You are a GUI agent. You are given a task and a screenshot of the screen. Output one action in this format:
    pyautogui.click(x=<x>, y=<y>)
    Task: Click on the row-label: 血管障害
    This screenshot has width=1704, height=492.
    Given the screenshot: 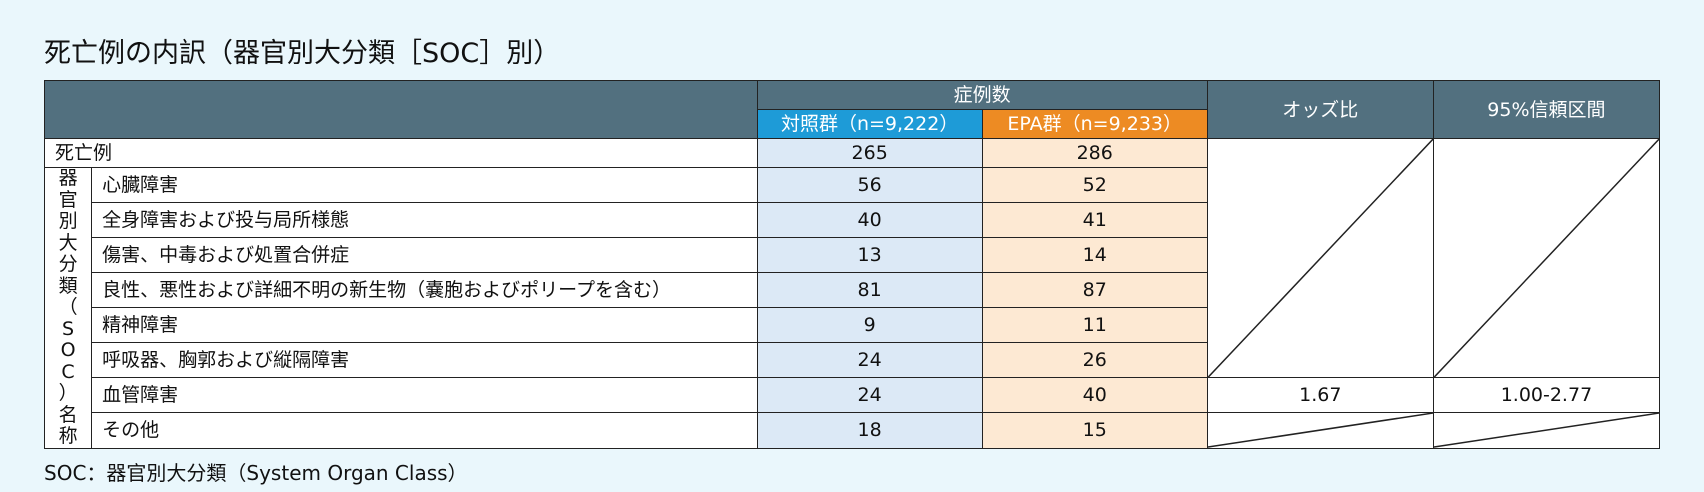 What is the action you would take?
    pyautogui.click(x=424, y=395)
    